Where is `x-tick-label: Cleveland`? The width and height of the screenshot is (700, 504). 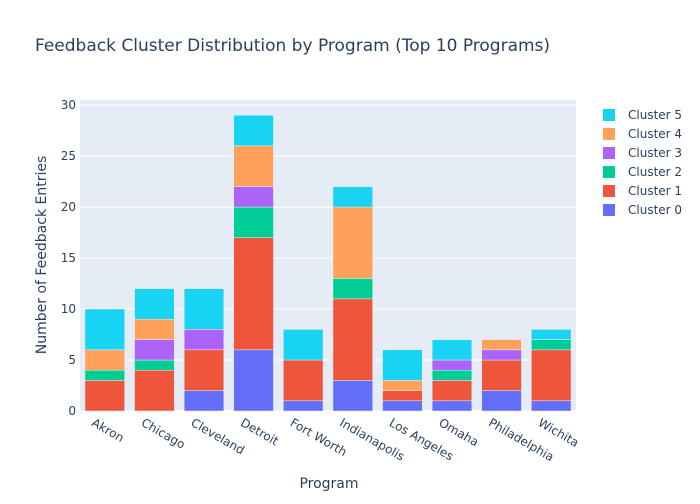 x-tick-label: Cleveland is located at coordinates (218, 436).